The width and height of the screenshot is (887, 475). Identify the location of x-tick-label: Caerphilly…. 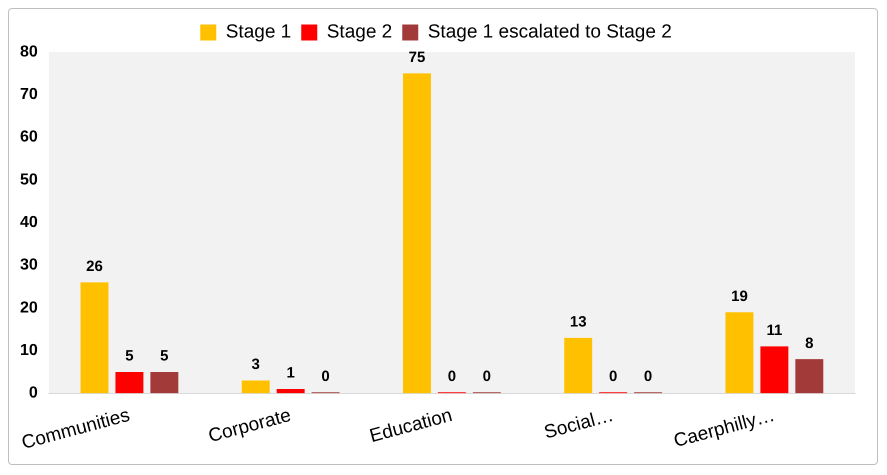
(725, 428).